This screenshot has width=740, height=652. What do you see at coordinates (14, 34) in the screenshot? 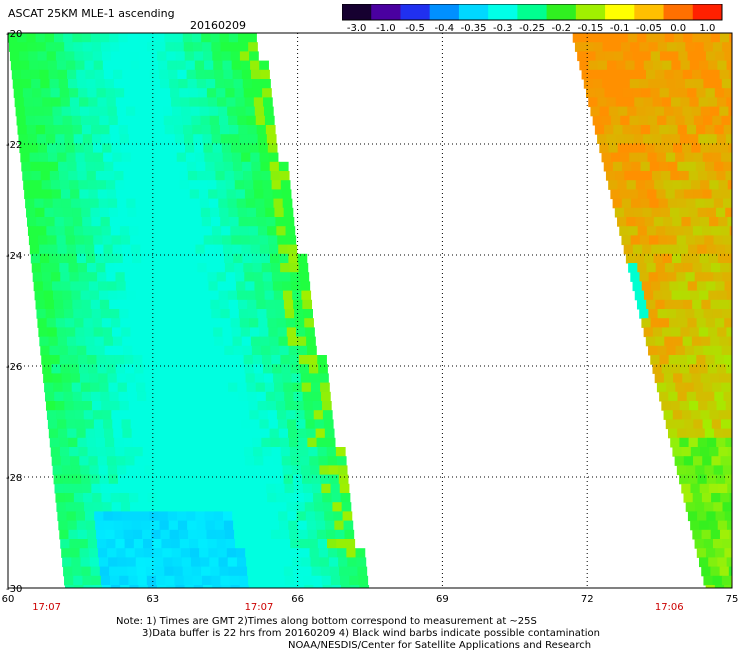
I see `lat-tick-label: -20` at bounding box center [14, 34].